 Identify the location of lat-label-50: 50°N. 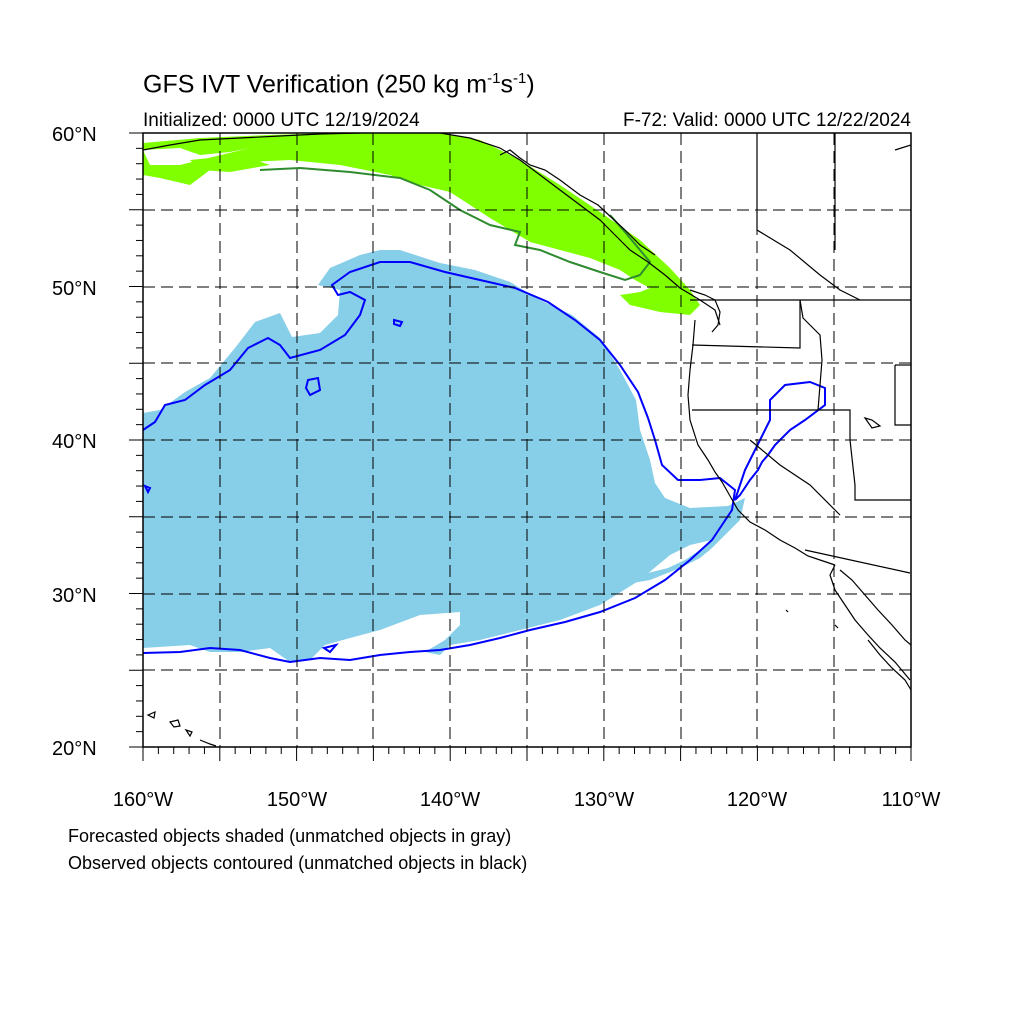
(74, 289).